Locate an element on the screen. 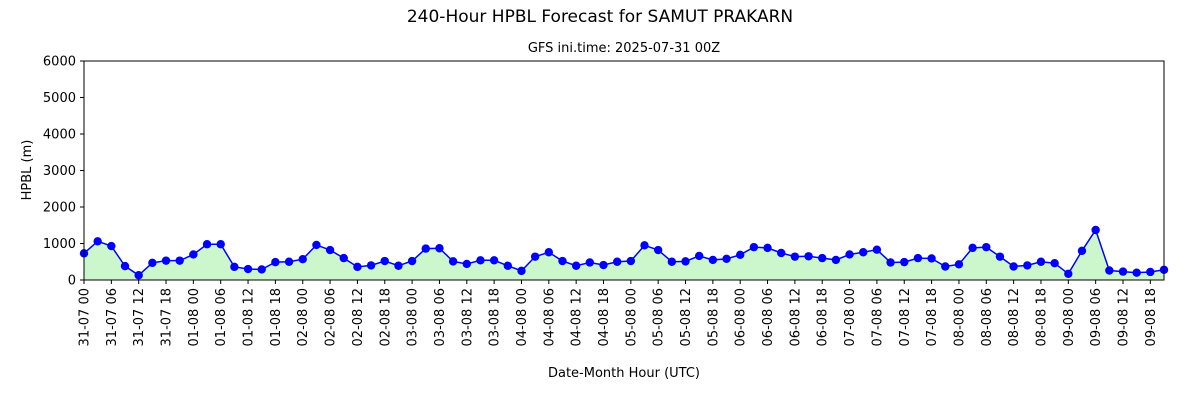 The image size is (1200, 400). x-tick-label: 31-07 06 is located at coordinates (112, 317).